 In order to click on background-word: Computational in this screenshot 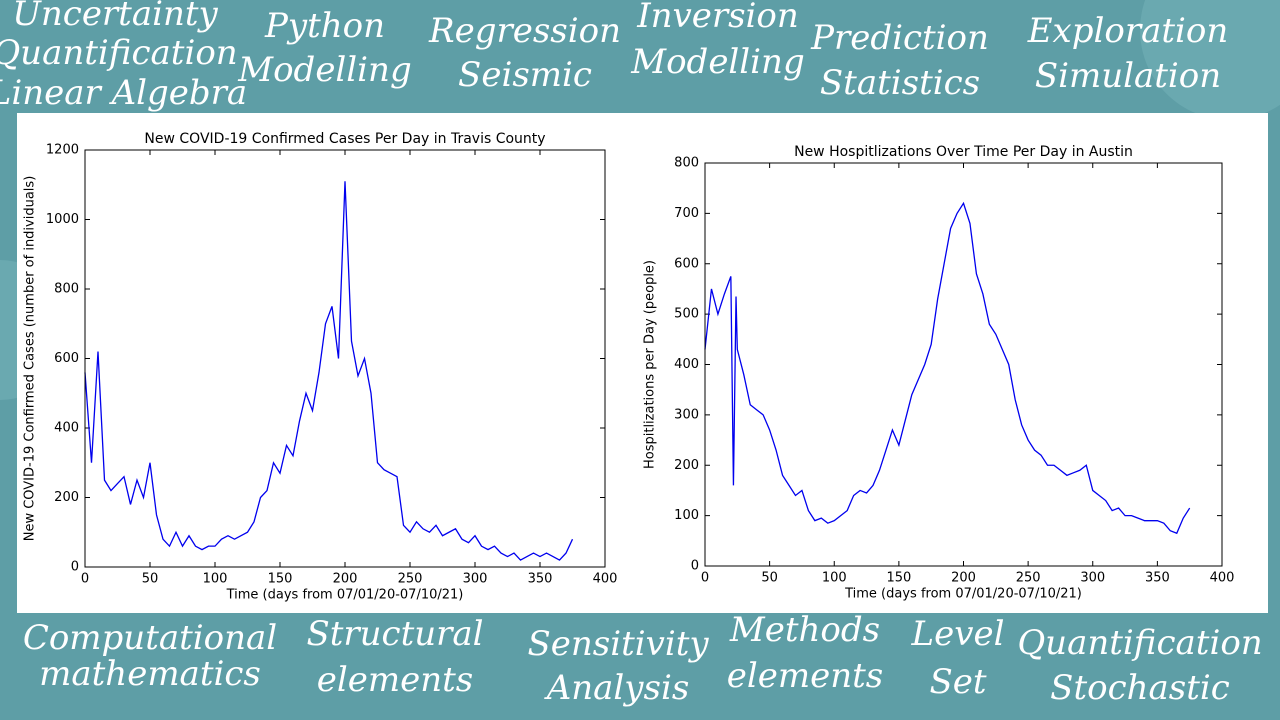, I will do `click(150, 638)`.